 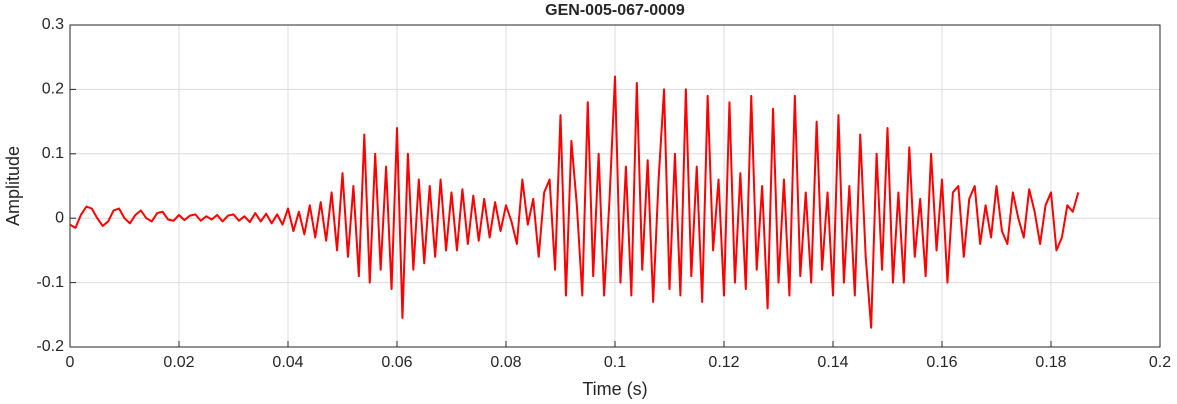 What do you see at coordinates (53, 153) in the screenshot?
I see `y-tick-label: 0.1` at bounding box center [53, 153].